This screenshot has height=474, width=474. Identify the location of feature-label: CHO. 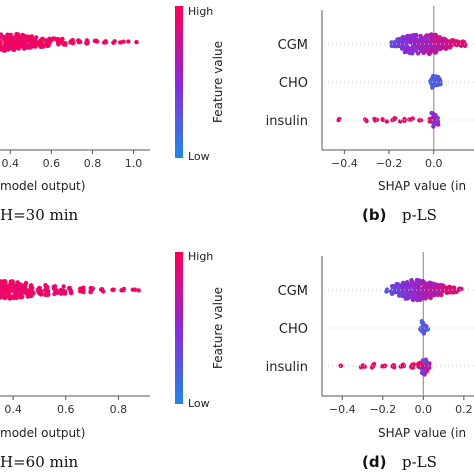
(293, 329).